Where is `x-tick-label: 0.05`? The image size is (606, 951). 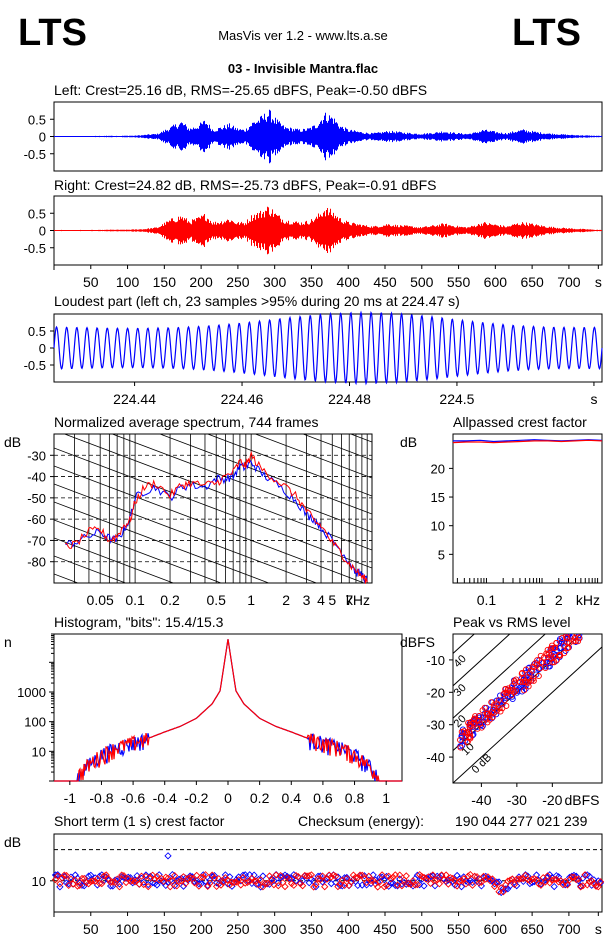
x-tick-label: 0.05 is located at coordinates (100, 600).